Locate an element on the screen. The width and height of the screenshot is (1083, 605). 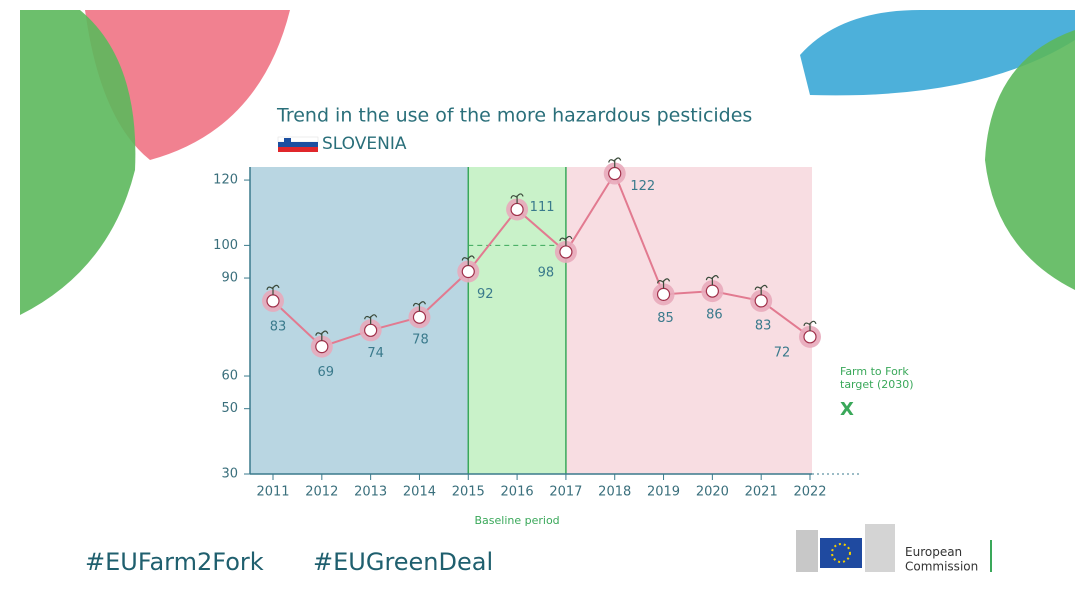
x-tick-label: 2020 is located at coordinates (712, 492).